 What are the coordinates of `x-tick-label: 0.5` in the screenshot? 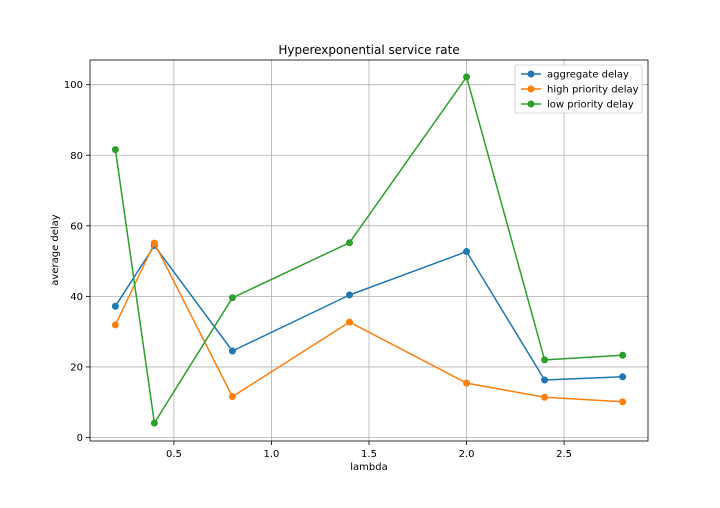 It's located at (174, 454).